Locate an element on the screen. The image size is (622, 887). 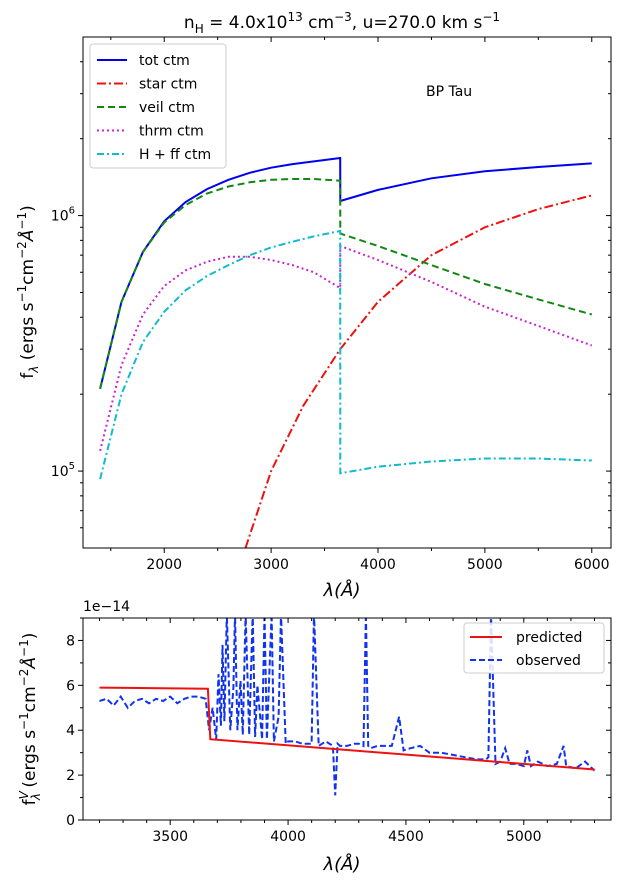
bottom-y-tick-label-1: 2 is located at coordinates (70, 776).